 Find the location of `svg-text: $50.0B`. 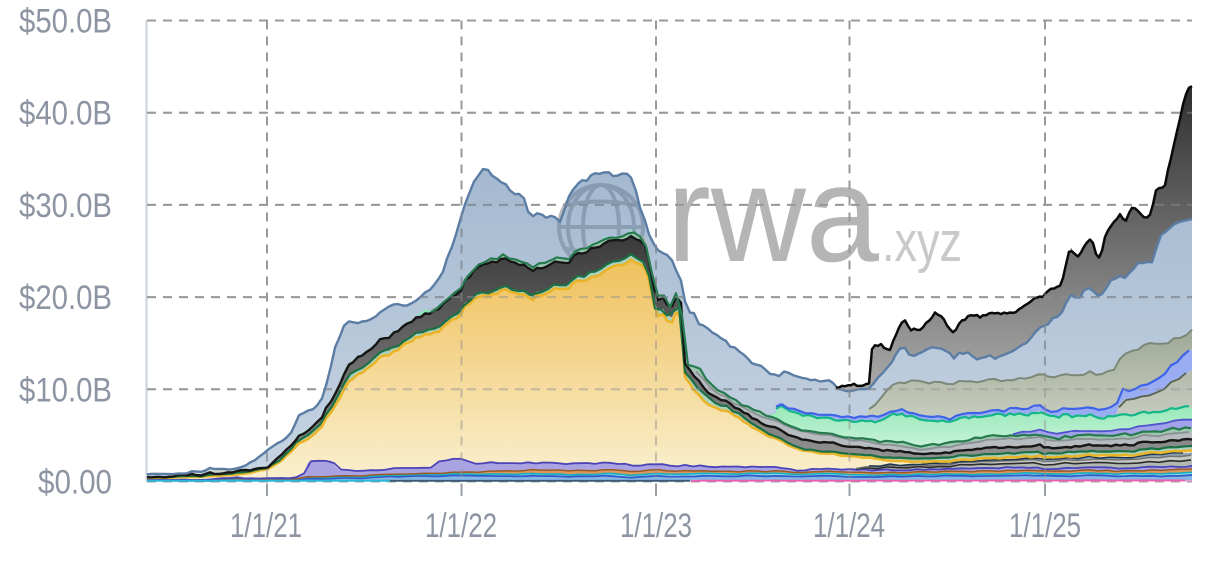

svg-text: $50.0B is located at coordinates (65, 22).